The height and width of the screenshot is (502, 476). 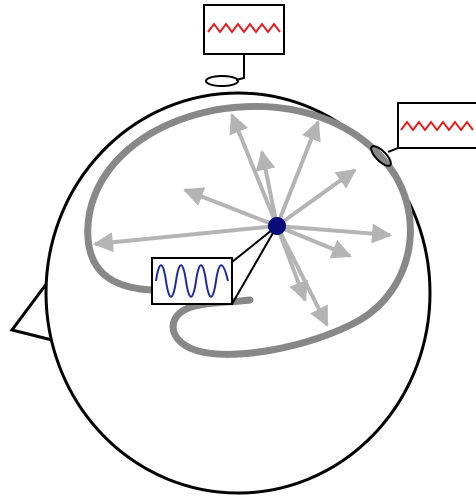 I want to click on dipole-source, so click(x=277, y=226).